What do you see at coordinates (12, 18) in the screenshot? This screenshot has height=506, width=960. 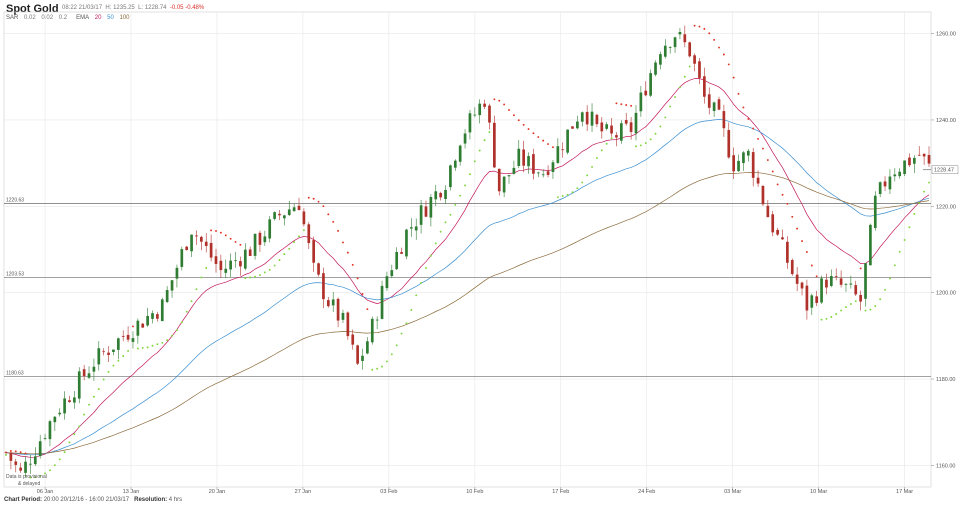 I see `sar-label: SAR` at bounding box center [12, 18].